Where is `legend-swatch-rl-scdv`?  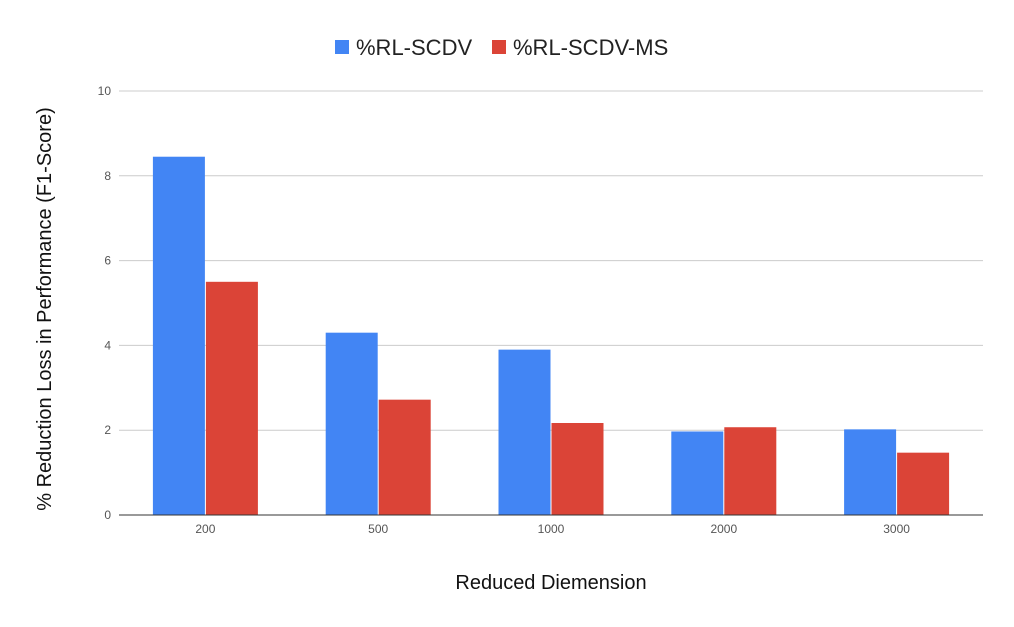
legend-swatch-rl-scdv is located at coordinates (342, 47).